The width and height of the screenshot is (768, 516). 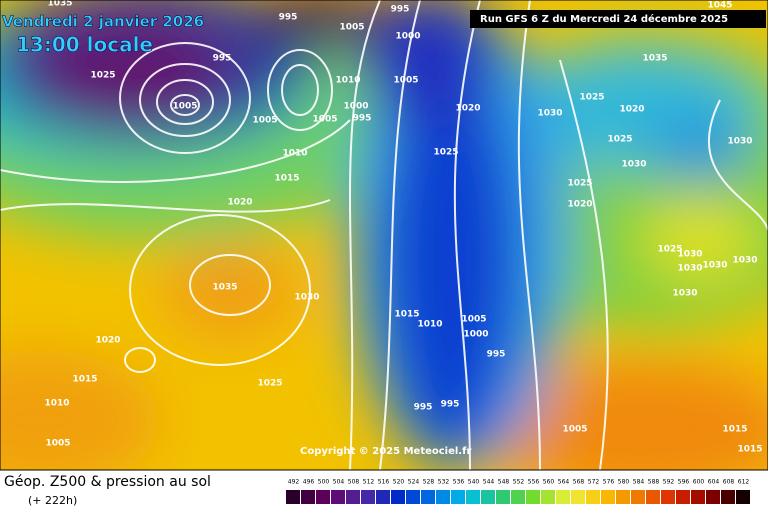 I want to click on legend-tick-label: 608, so click(x=729, y=482).